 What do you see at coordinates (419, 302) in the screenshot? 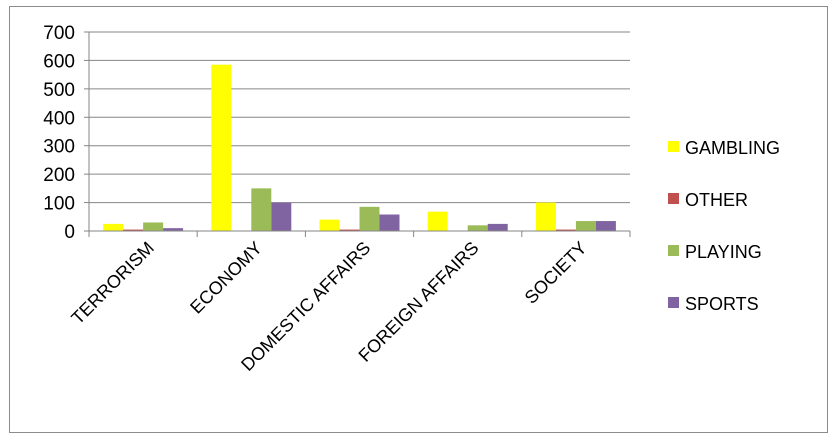
I see `category-label: FOREIGN AFFAIRS` at bounding box center [419, 302].